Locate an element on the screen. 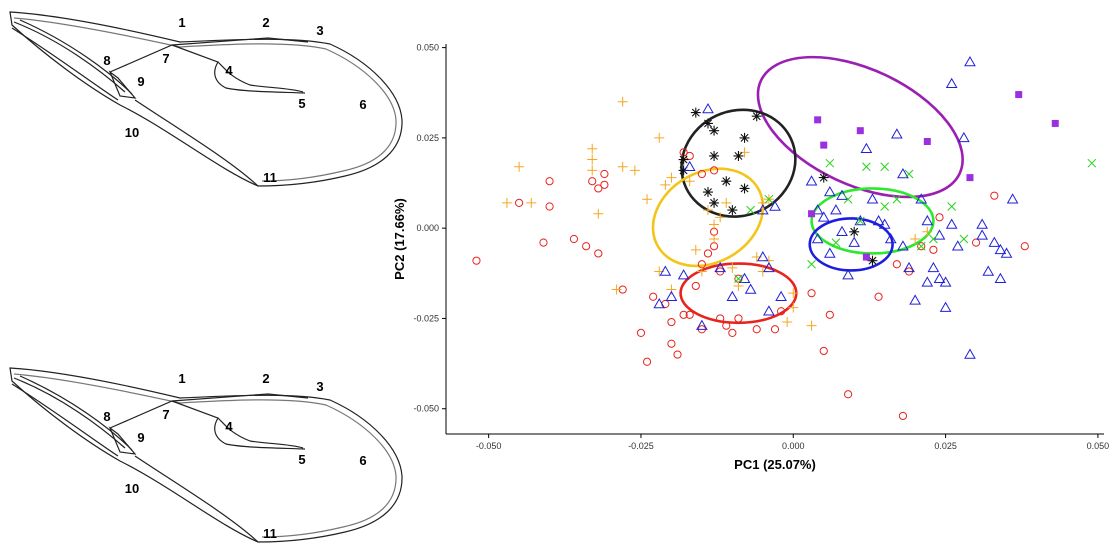 Image resolution: width=1119 pixels, height=553 pixels. landmark-label: 9 is located at coordinates (140, 81).